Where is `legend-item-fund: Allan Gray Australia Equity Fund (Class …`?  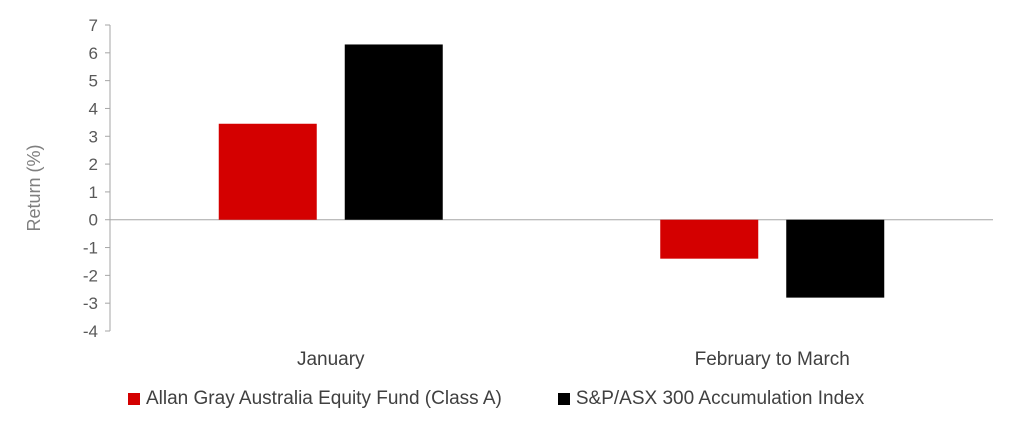
legend-item-fund: Allan Gray Australia Equity Fund (Class … is located at coordinates (315, 399).